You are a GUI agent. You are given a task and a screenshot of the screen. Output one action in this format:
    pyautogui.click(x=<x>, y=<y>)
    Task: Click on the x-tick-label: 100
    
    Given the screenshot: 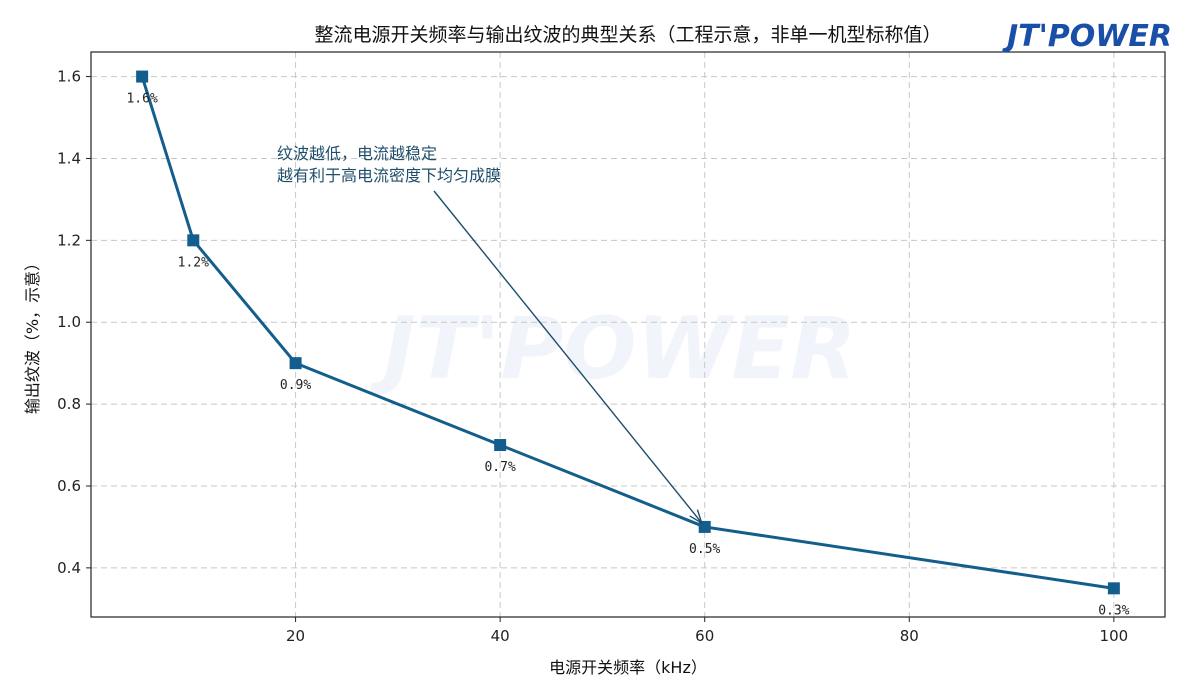 What is the action you would take?
    pyautogui.click(x=1114, y=636)
    